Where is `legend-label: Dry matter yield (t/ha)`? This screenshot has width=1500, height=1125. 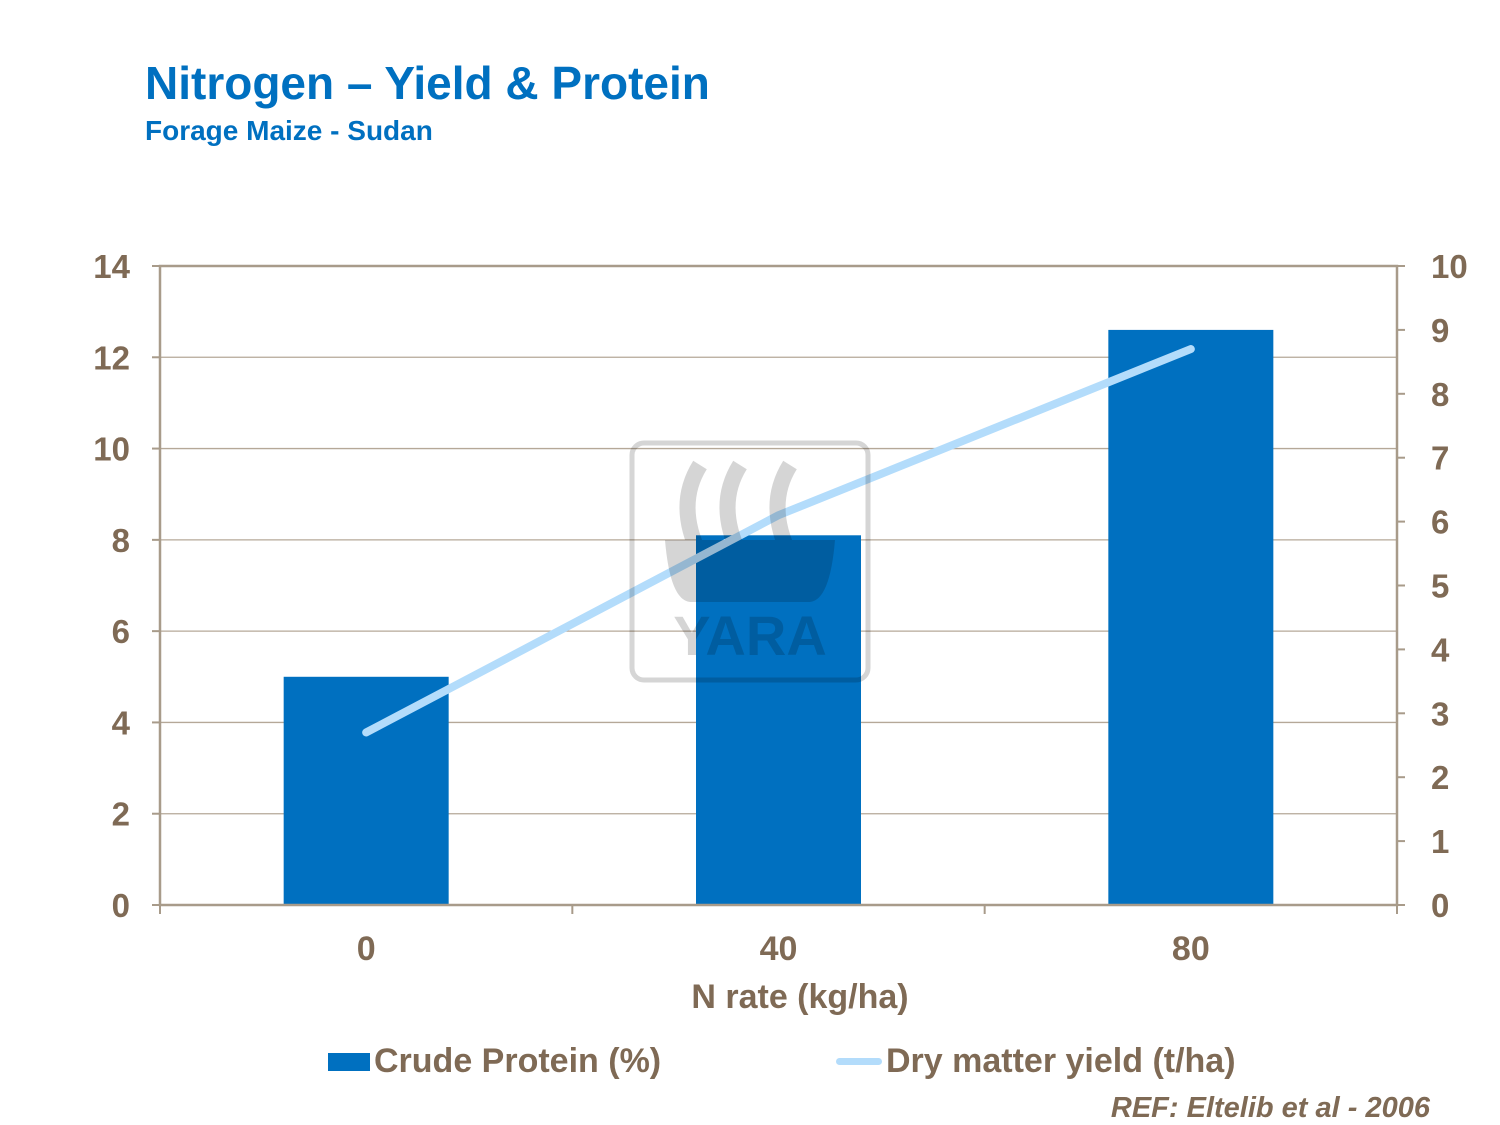
legend-label: Dry matter yield (t/ha) is located at coordinates (1061, 1061).